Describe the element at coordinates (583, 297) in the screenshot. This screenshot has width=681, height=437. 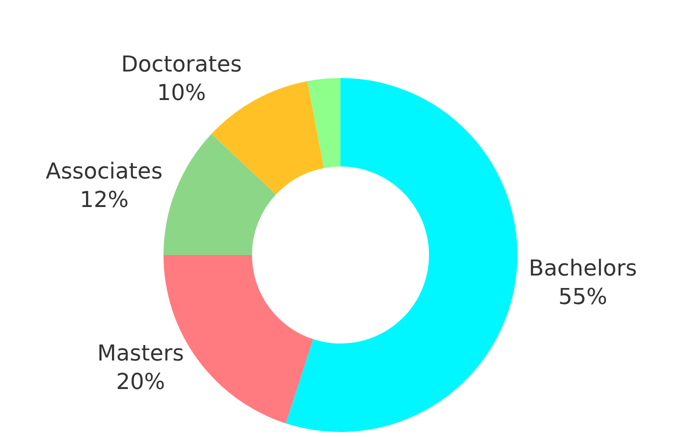
I see `data-label: 55%` at that location.